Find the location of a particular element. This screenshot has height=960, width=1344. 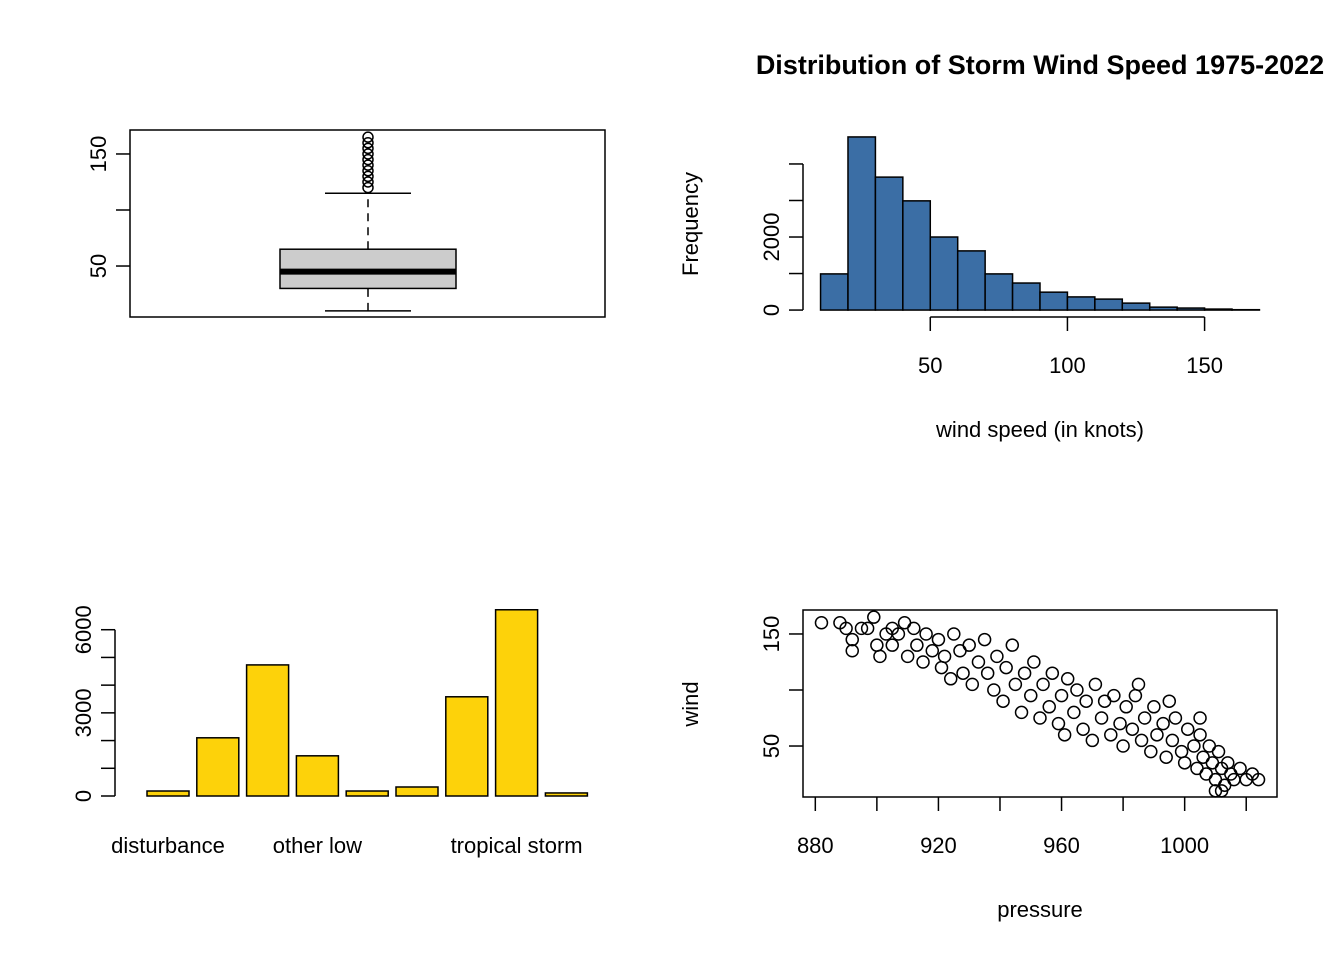

x-tick-label: 150 is located at coordinates (1204, 365).